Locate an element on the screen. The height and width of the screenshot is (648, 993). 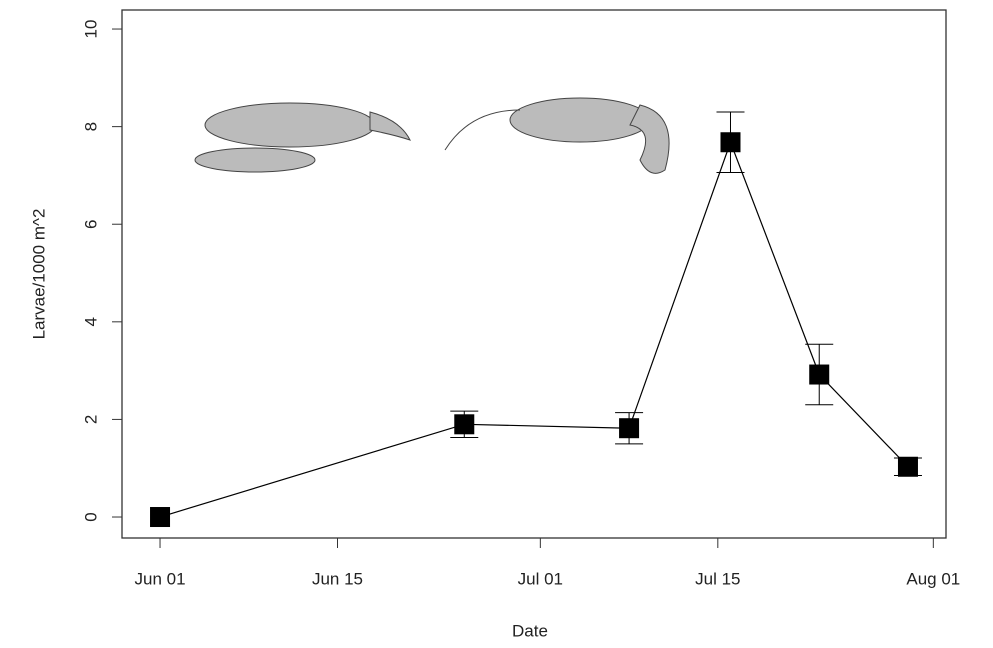
shrimp-illustration is located at coordinates (432, 135).